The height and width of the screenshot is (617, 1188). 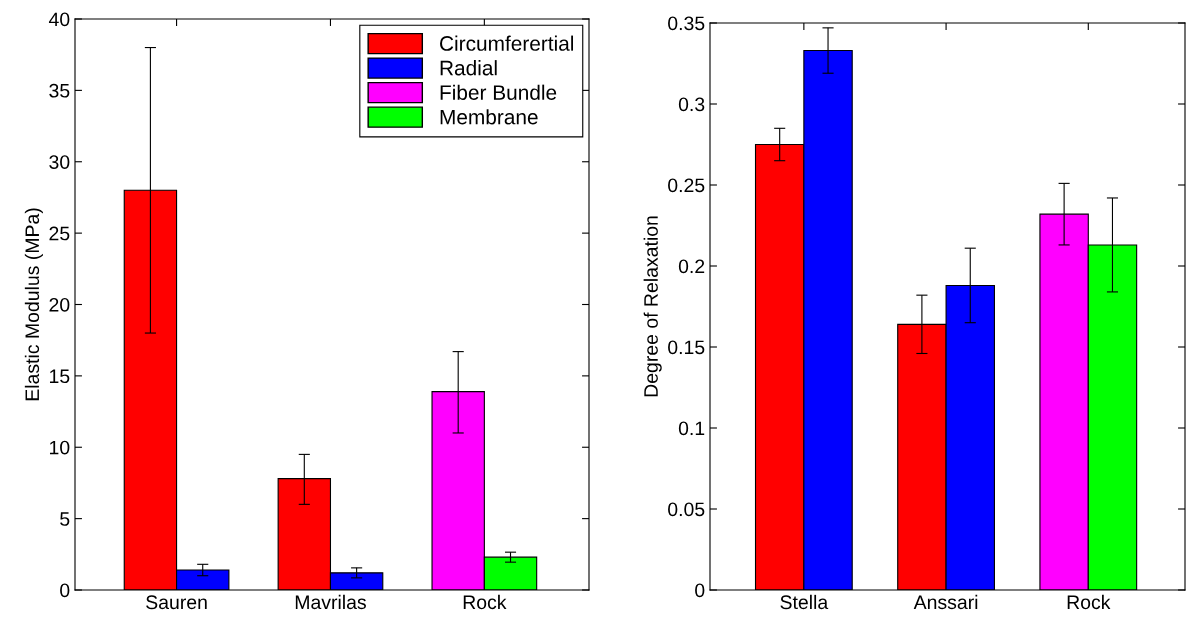 I want to click on x-tick-label: Sauren, so click(x=176, y=602).